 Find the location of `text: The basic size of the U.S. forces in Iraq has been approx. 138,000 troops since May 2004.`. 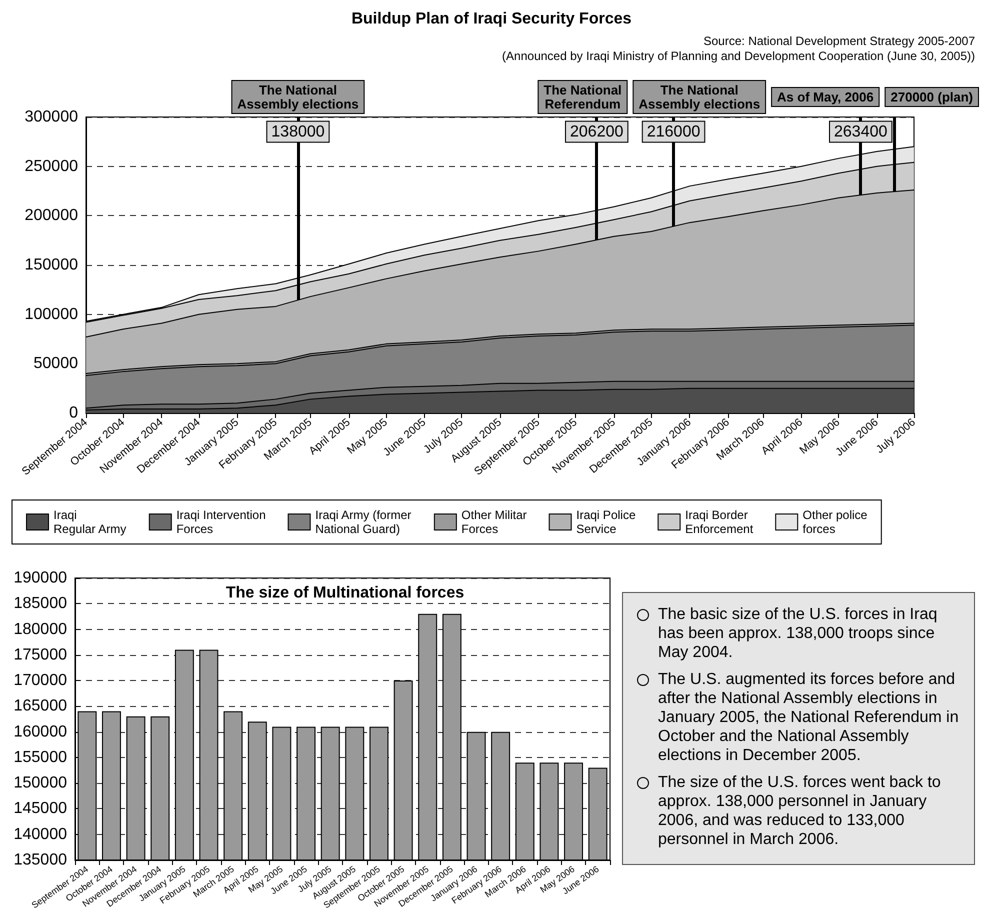

text: The basic size of the U.S. forces in Iraq has been approx. 138,000 troops since May 2004. is located at coordinates (798, 633).